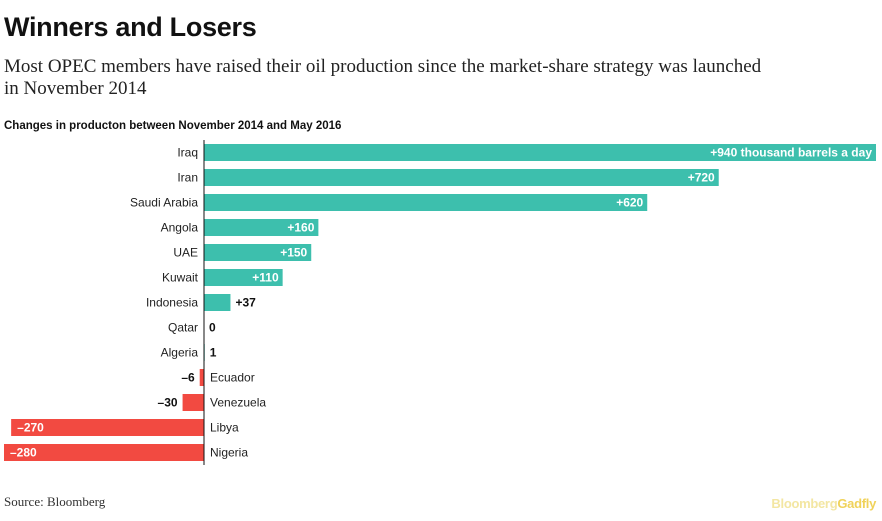 Image resolution: width=882 pixels, height=521 pixels. Describe the element at coordinates (180, 228) in the screenshot. I see `category-label-angola: Angola` at that location.